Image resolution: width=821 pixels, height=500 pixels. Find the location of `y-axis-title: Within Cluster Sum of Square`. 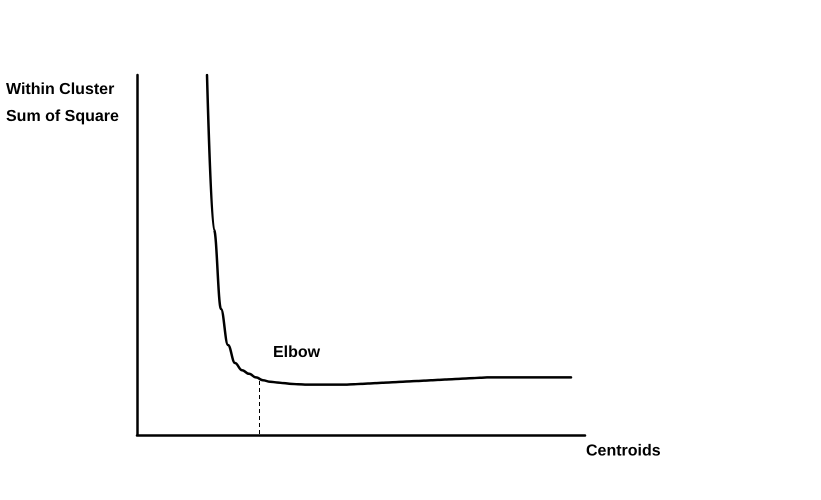

y-axis-title: Within Cluster Sum of Square is located at coordinates (63, 103).